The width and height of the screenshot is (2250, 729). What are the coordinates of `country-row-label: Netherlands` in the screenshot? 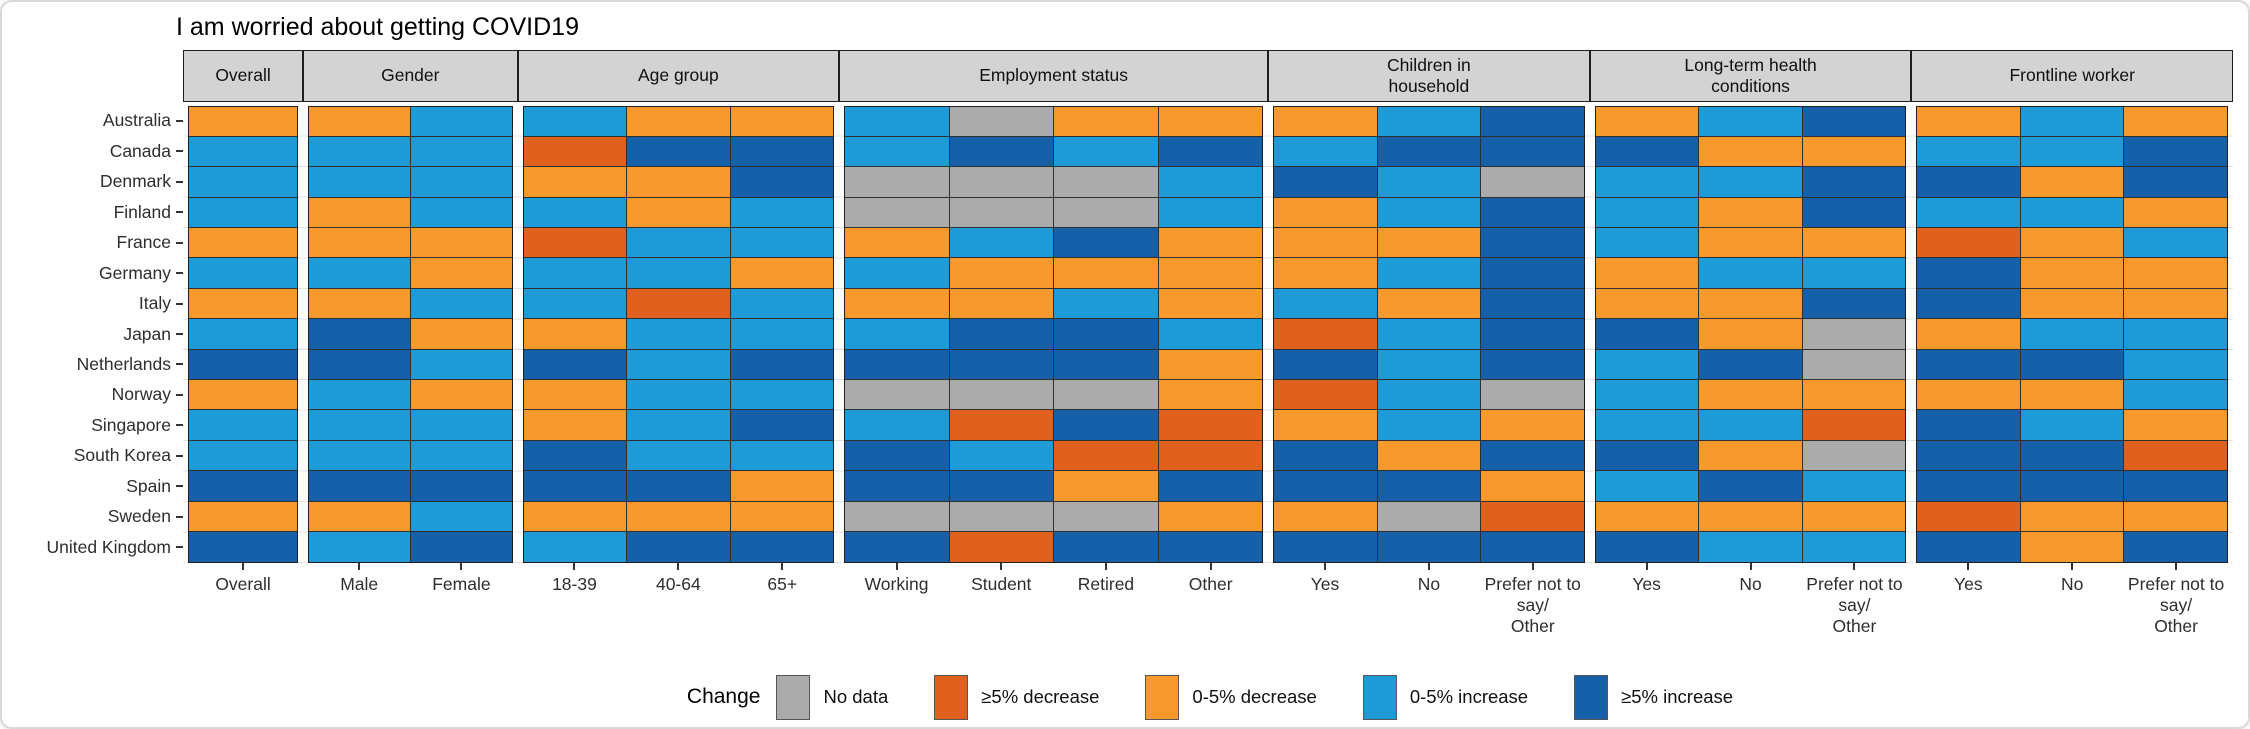 It's located at (92, 364).